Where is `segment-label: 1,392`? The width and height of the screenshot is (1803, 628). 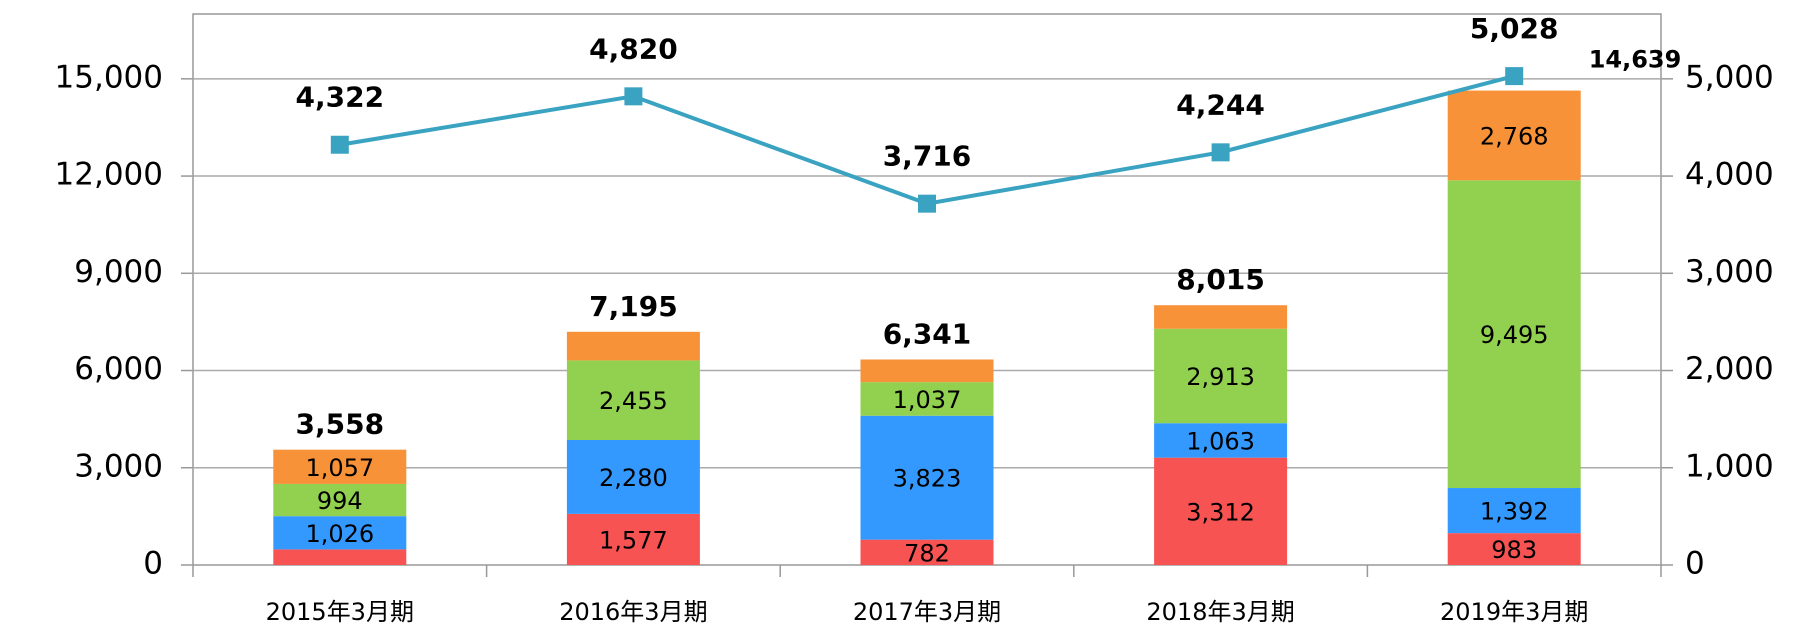 segment-label: 1,392 is located at coordinates (1514, 512).